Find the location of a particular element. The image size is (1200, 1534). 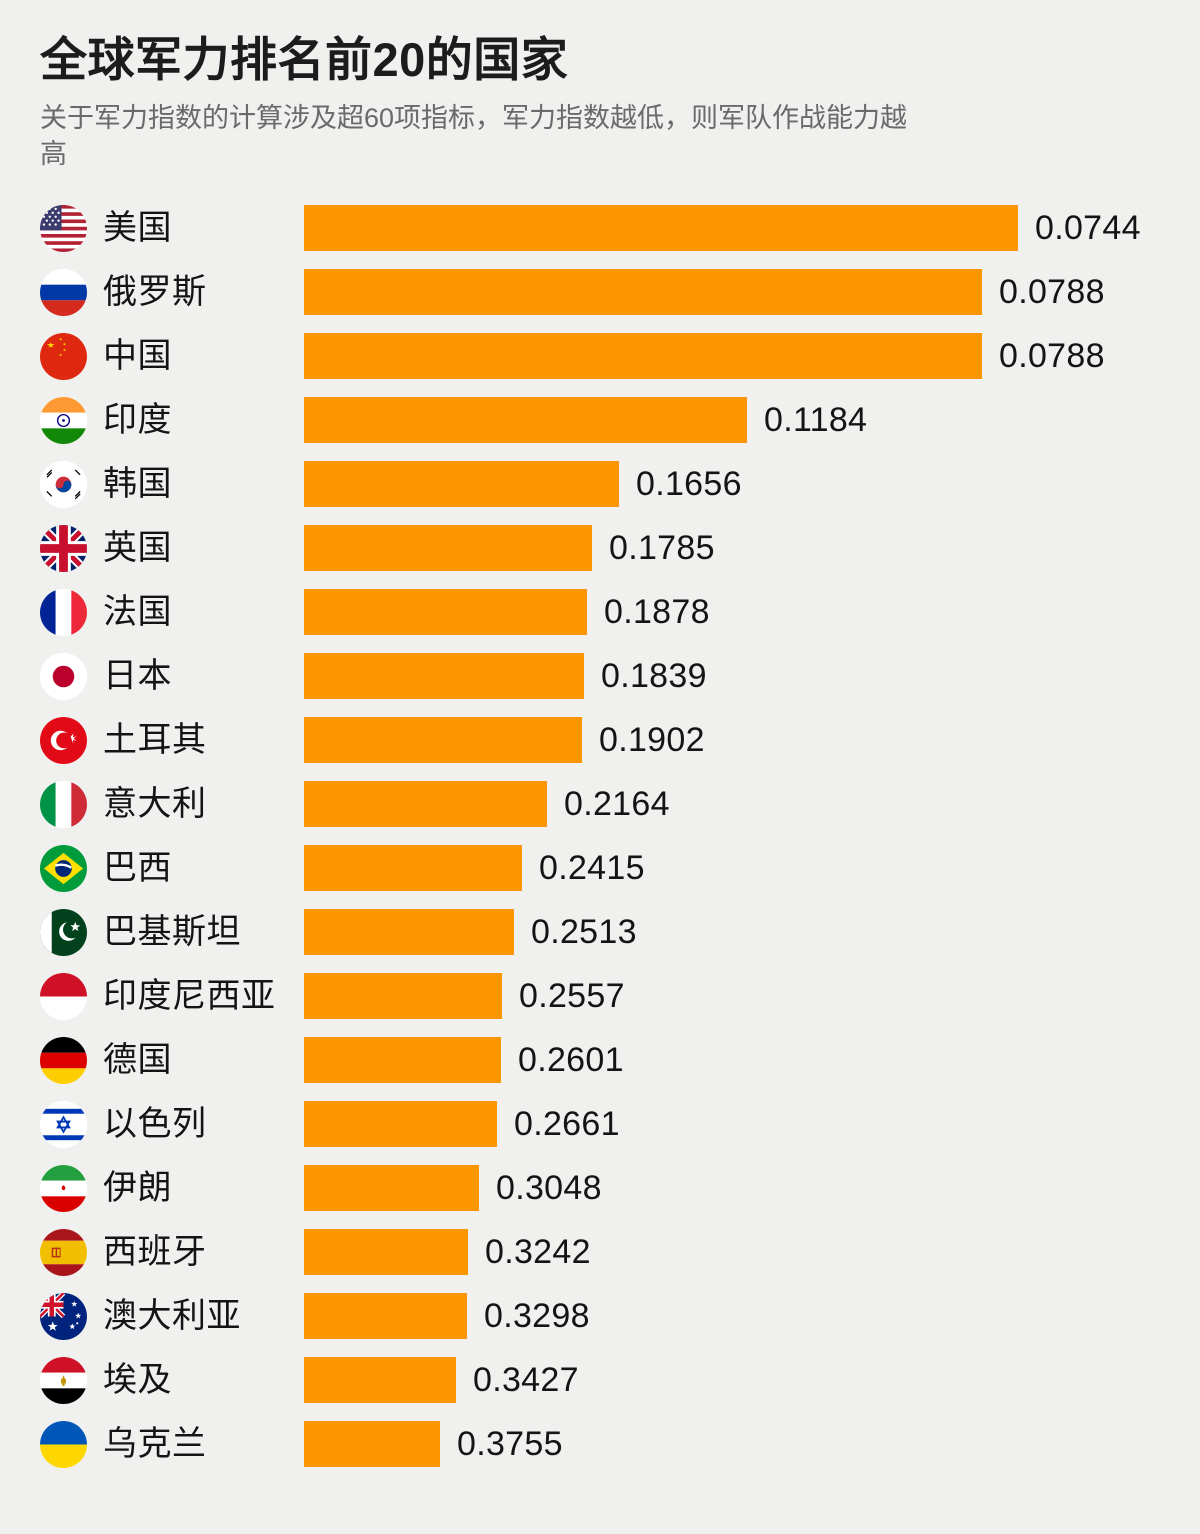

table-row: 印度尼西亚 0.2557 is located at coordinates (620, 996).